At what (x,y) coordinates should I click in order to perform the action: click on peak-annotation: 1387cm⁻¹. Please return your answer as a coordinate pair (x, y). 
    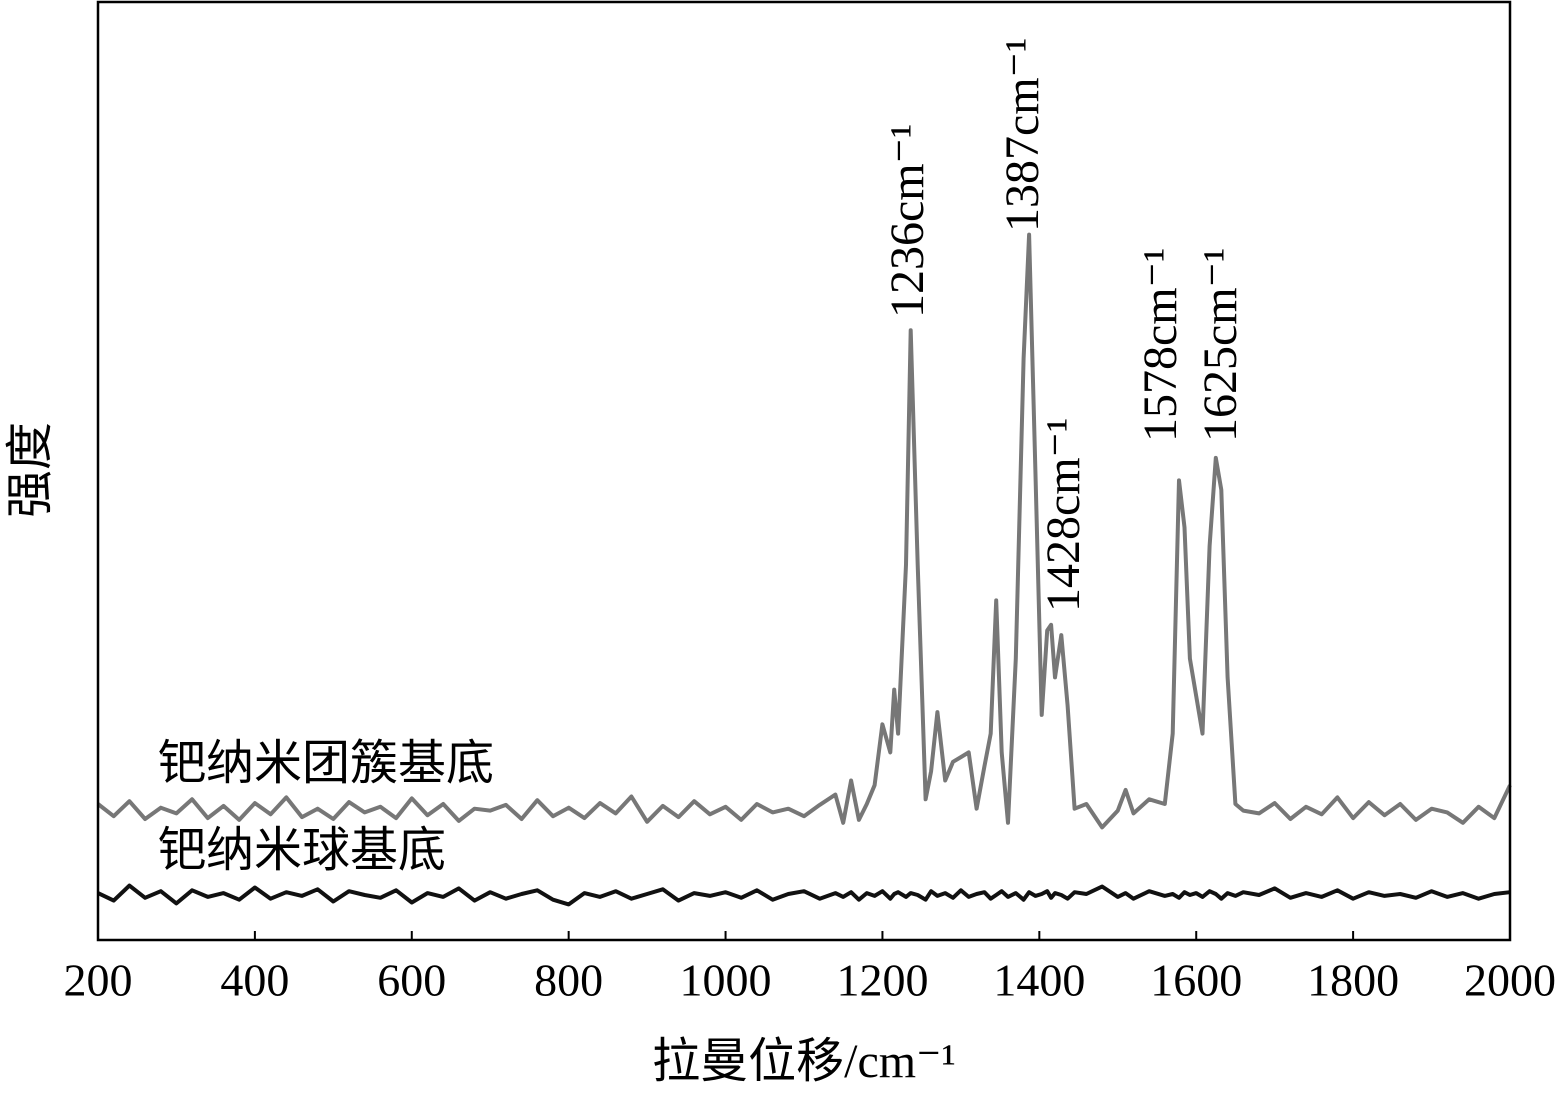
    Looking at the image, I should click on (1022, 135).